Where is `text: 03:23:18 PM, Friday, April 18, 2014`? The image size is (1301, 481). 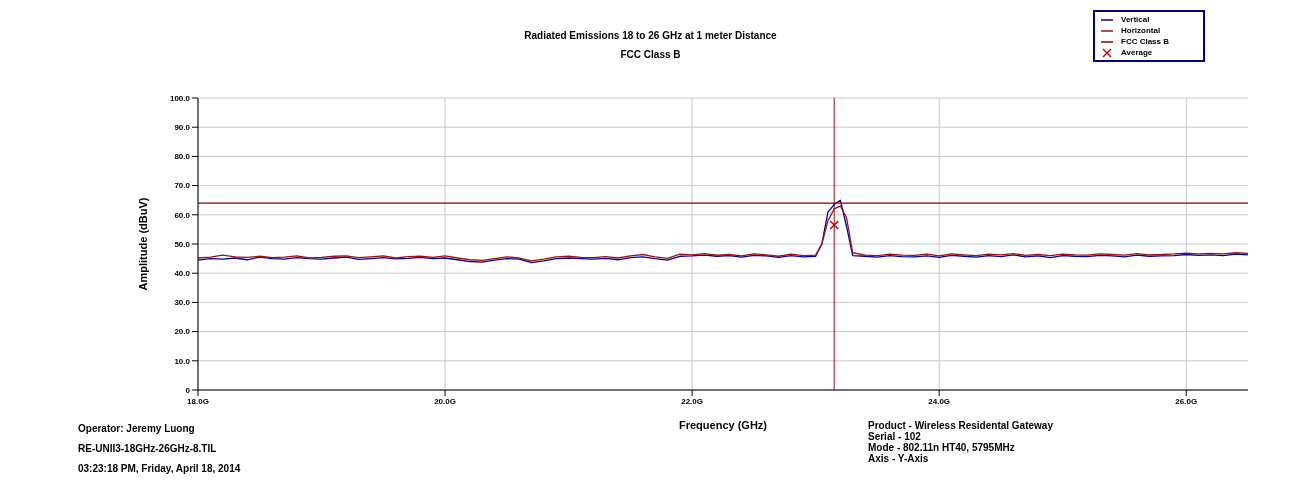 text: 03:23:18 PM, Friday, April 18, 2014 is located at coordinates (159, 468).